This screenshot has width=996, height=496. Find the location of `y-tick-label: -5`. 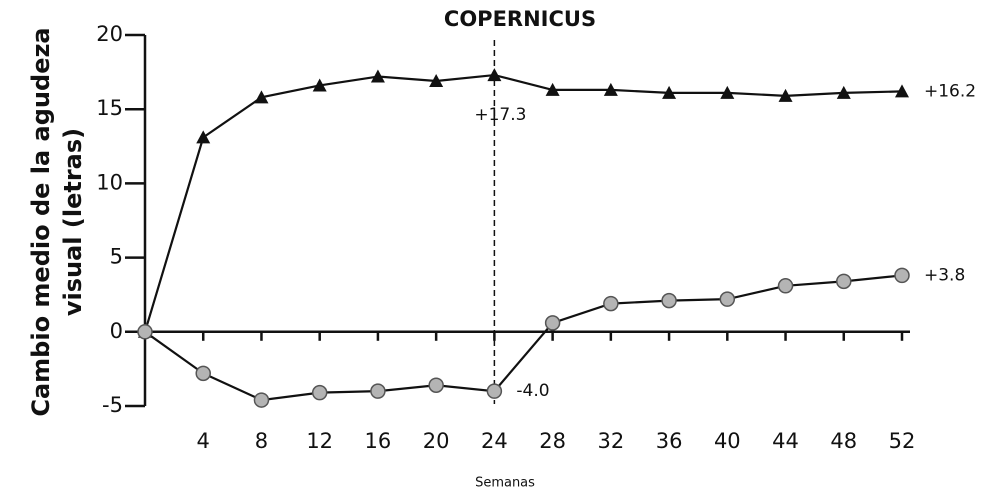

y-tick-label: -5 is located at coordinates (112, 405).